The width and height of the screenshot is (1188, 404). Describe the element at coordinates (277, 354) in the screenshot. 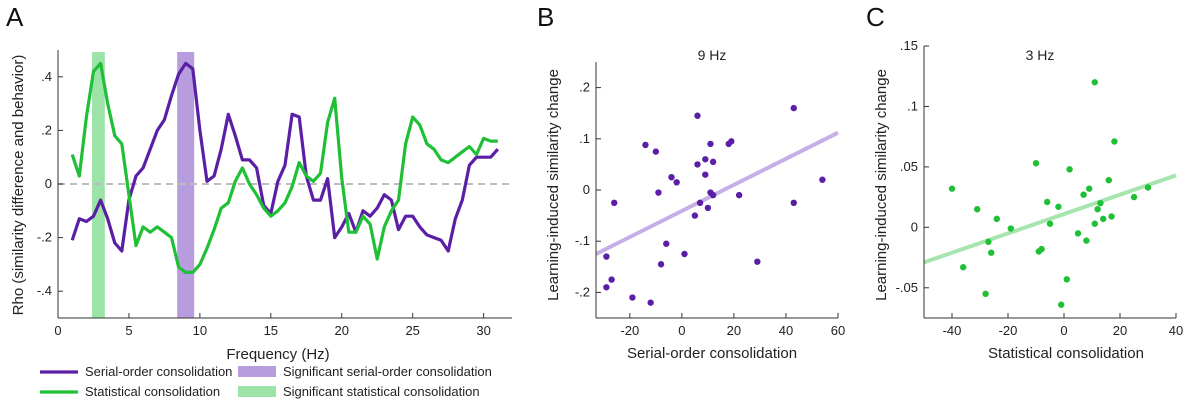

I see `panel-a-x-axis-label: Frequency (Hz)` at that location.